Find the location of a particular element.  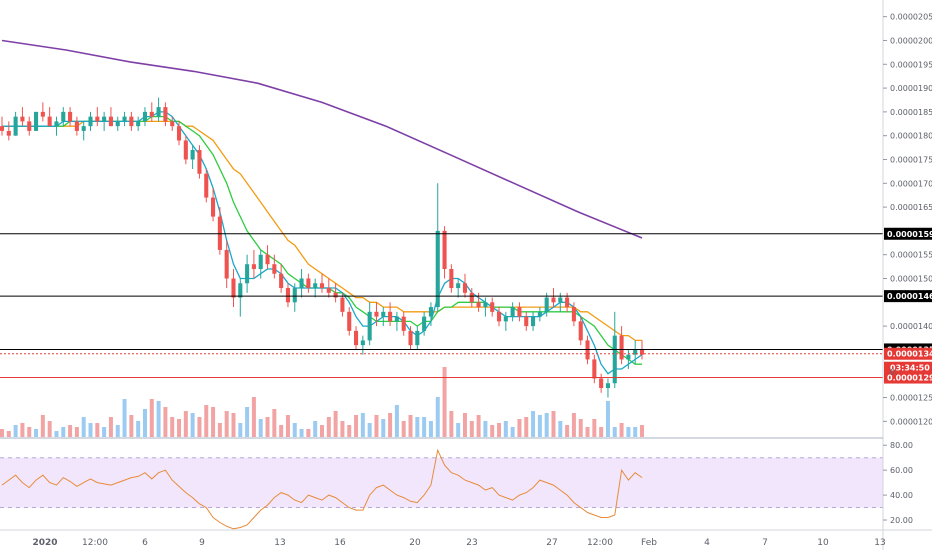

partial-price-label: 0. is located at coordinates (894, 372).